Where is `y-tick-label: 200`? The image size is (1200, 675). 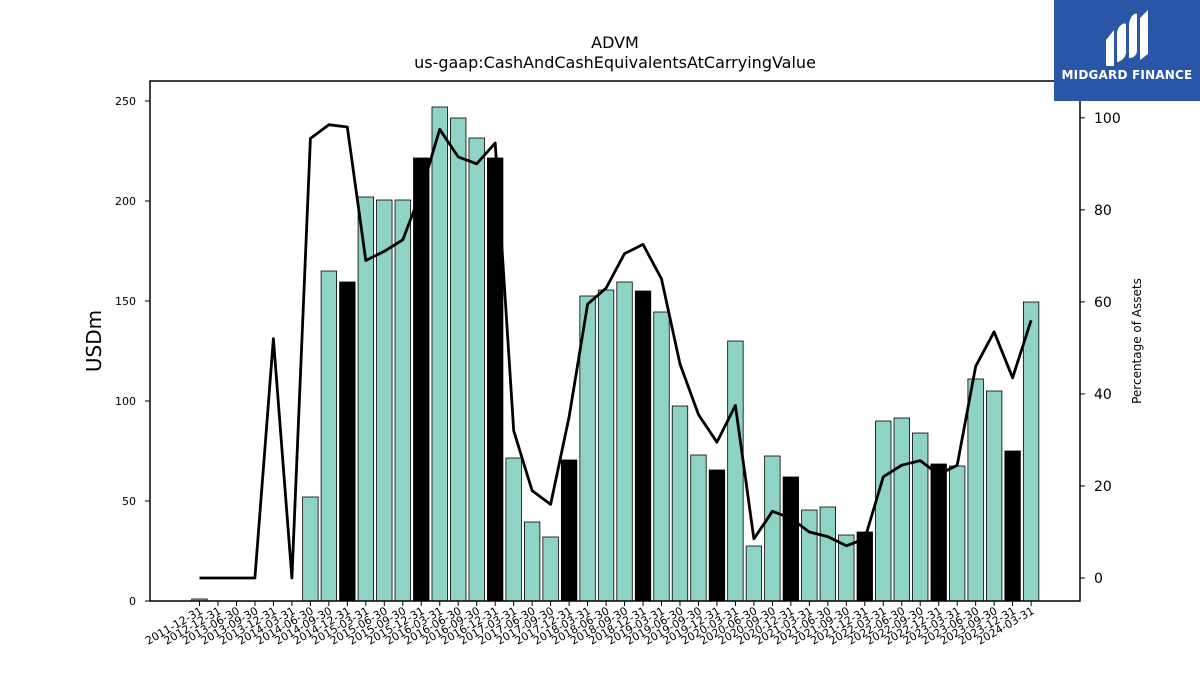
y-tick-label: 200 is located at coordinates (125, 201).